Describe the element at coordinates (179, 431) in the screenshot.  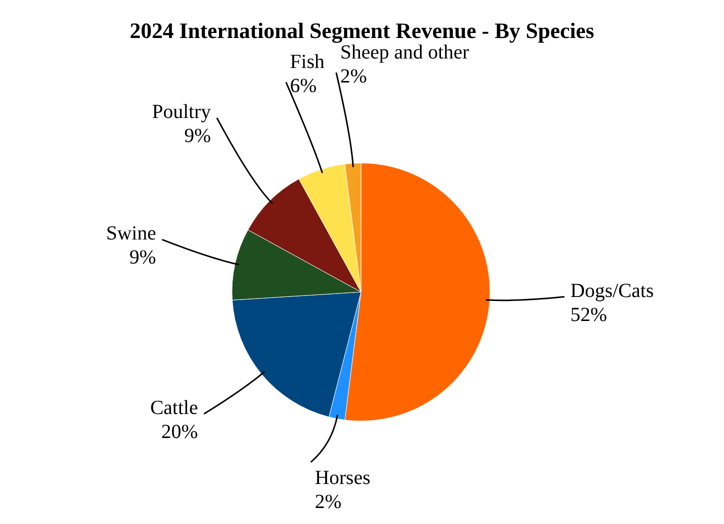
I see `data-label: 20%` at that location.